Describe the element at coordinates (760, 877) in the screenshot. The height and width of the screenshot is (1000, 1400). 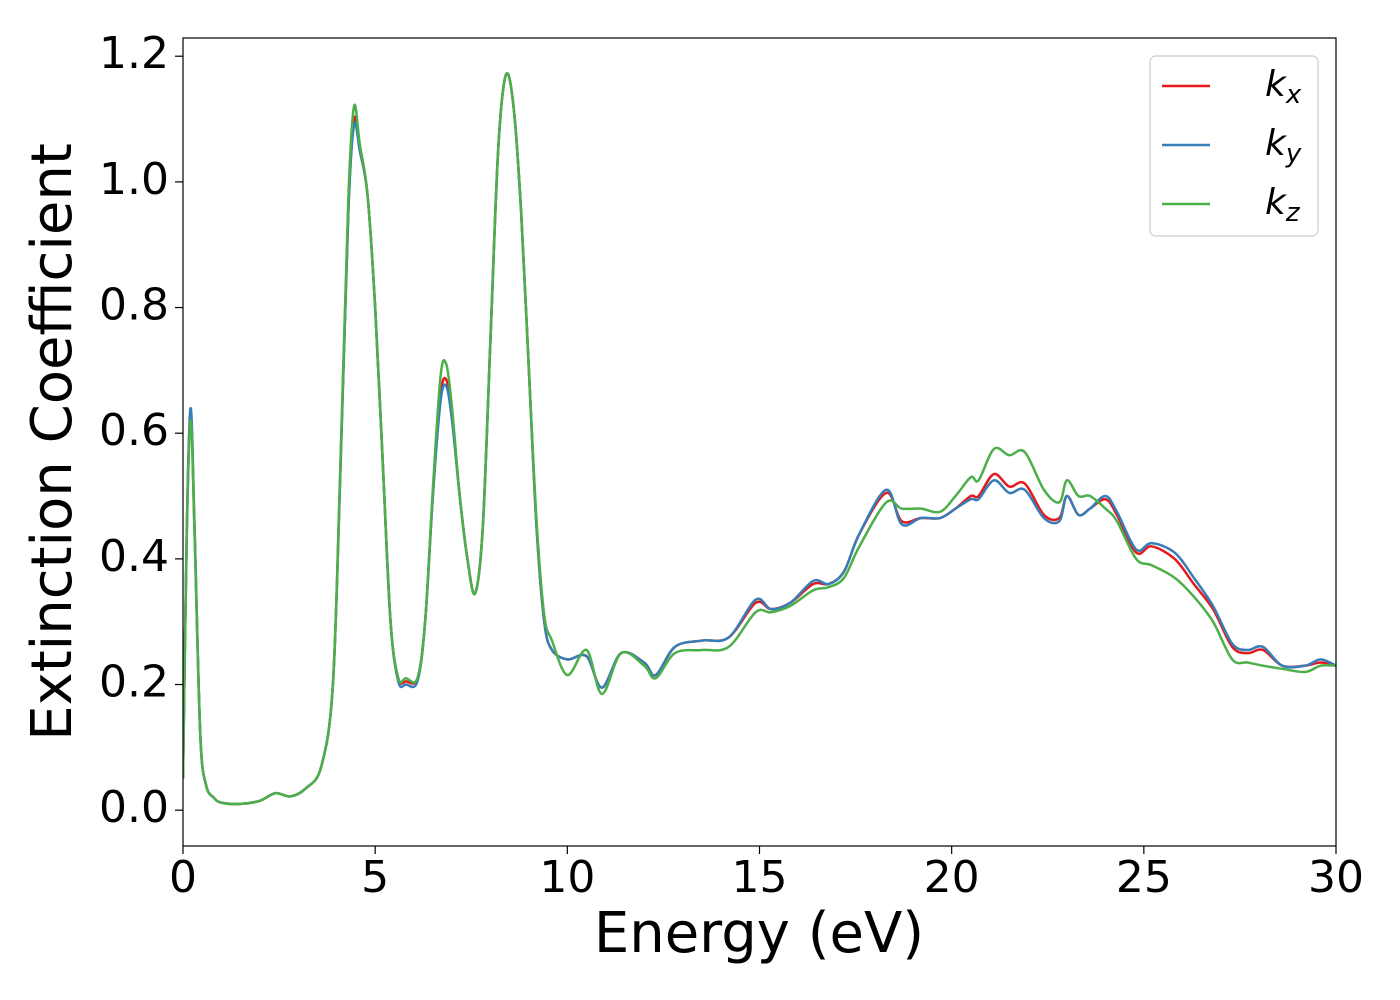
I see `x-tick-label: 15` at that location.